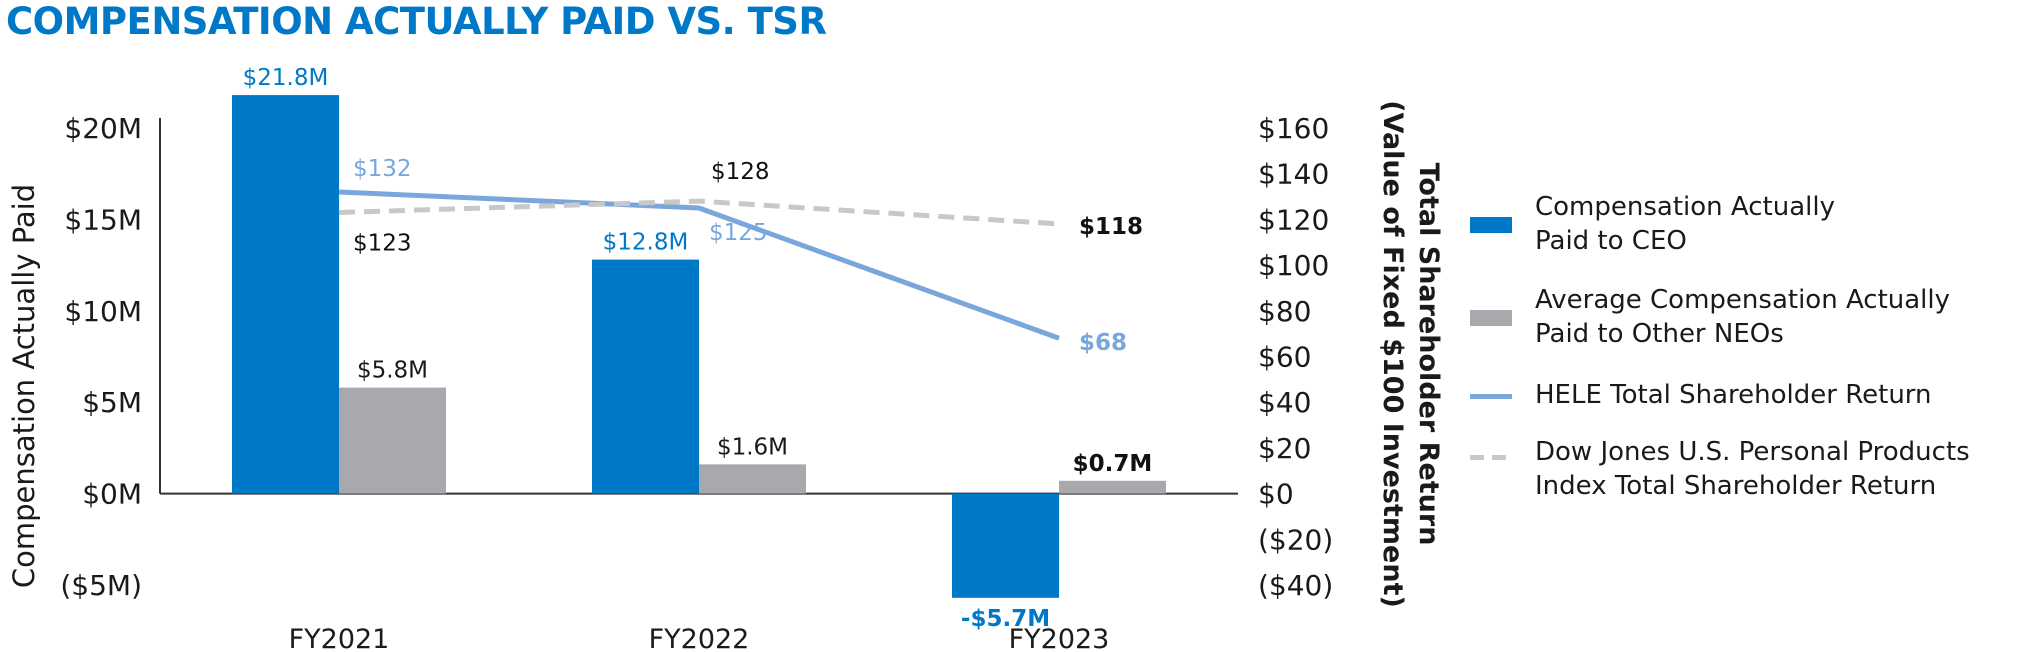 The image size is (2044, 652). I want to click on bar-data-label: $1.6M, so click(752, 447).